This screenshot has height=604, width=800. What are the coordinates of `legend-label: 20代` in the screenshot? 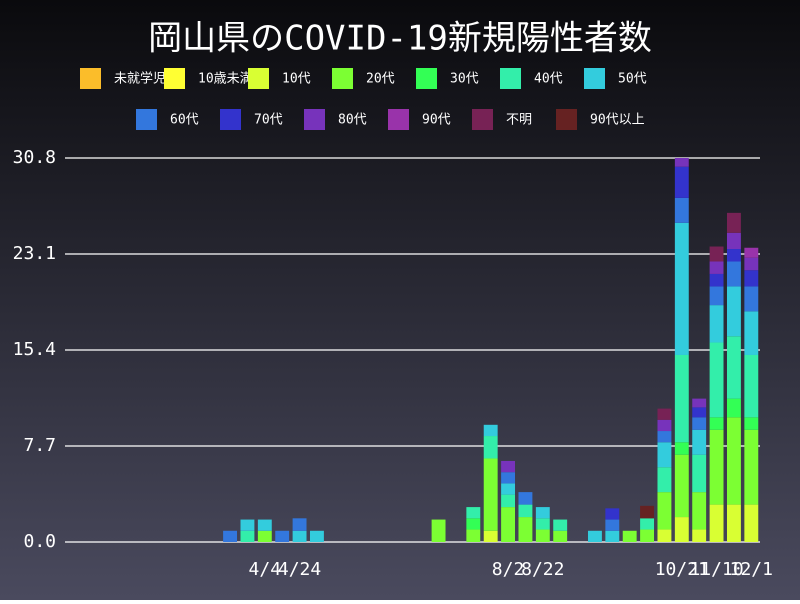 It's located at (380, 79).